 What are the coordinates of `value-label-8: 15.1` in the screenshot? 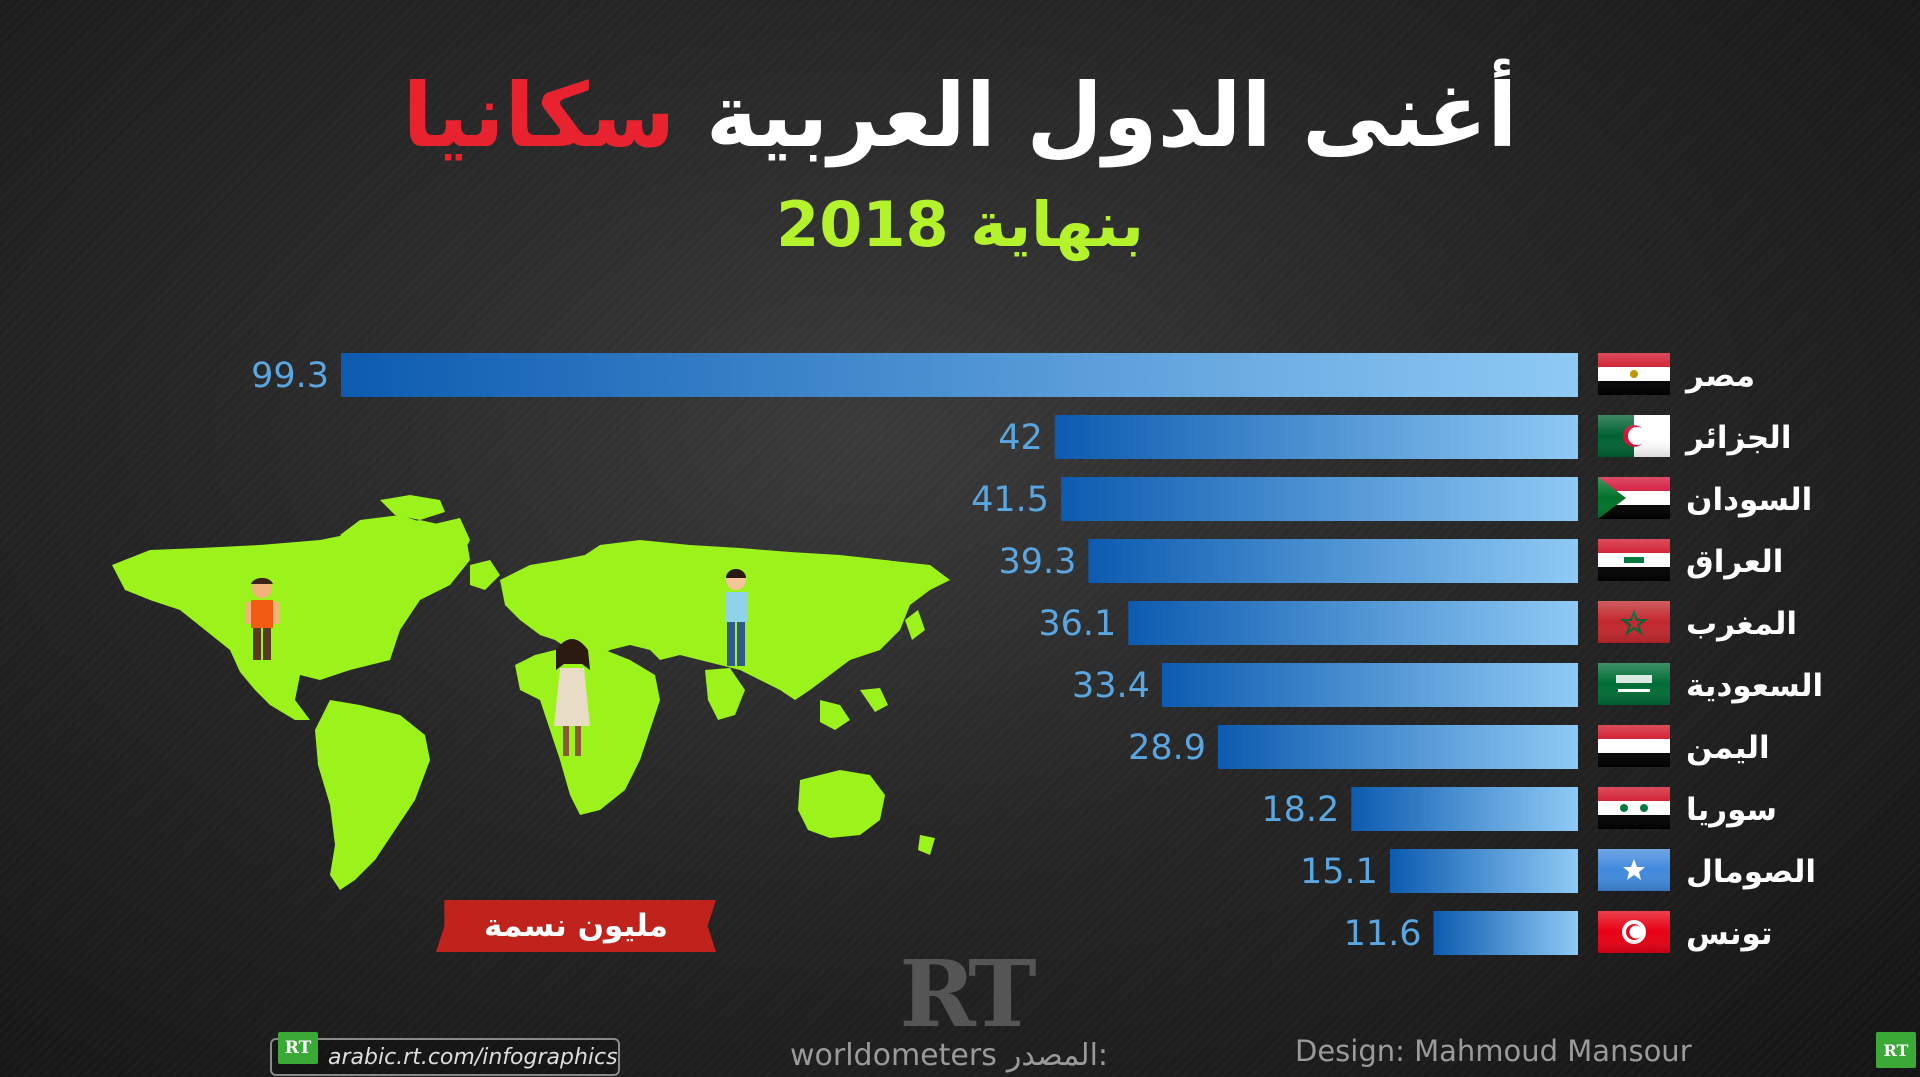 It's located at (1339, 872).